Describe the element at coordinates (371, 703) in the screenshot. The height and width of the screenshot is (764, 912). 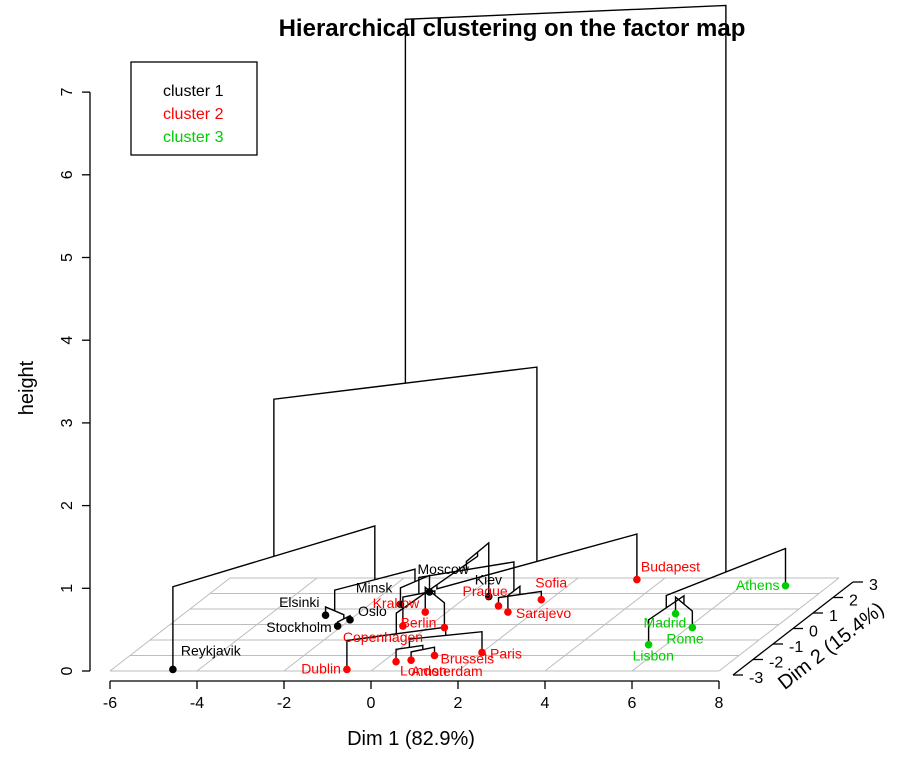
I see `x-tick-label: 0` at that location.